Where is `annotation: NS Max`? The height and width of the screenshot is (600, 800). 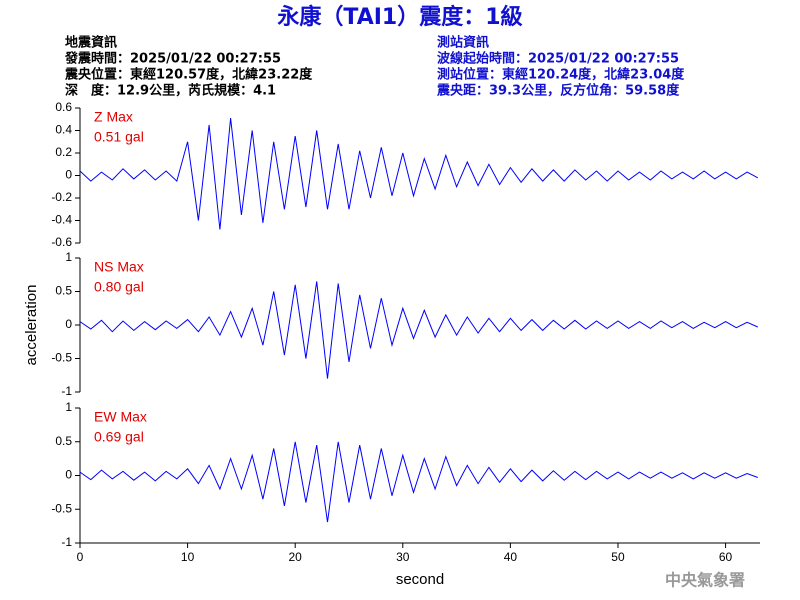
annotation: NS Max is located at coordinates (119, 267).